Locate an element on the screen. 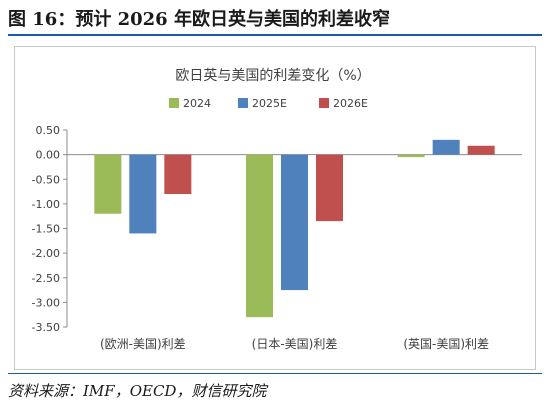 The width and height of the screenshot is (550, 410). figure-title: 图 16：预计 2026 年欧日英与美国的利差收窄 is located at coordinates (199, 19).